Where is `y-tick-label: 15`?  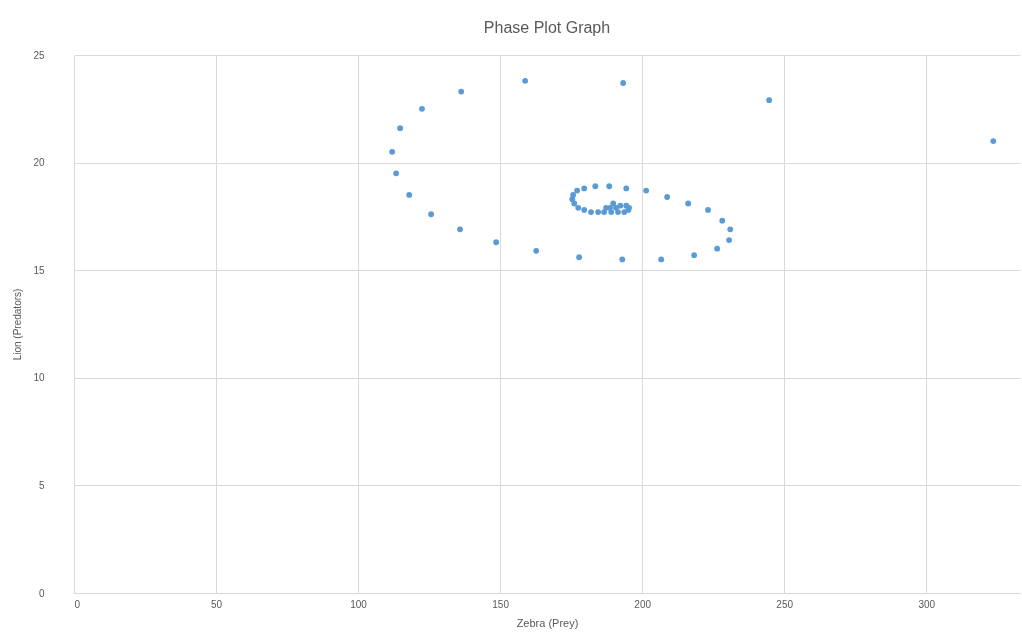 y-tick-label: 15 is located at coordinates (39, 270).